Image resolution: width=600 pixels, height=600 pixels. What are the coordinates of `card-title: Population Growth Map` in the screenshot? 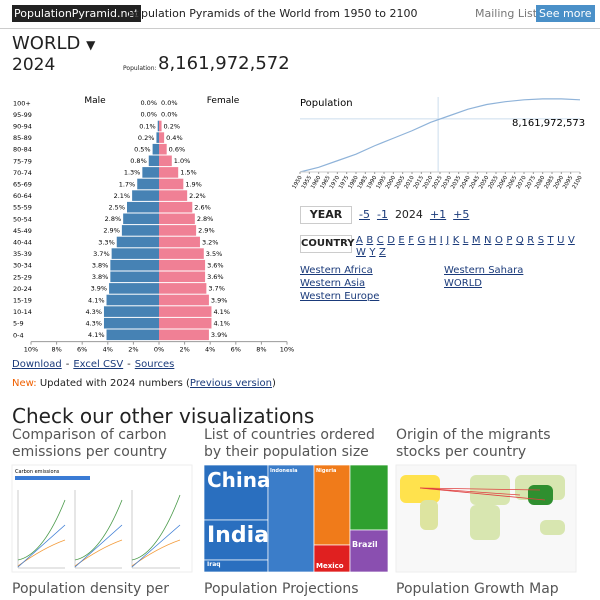 It's located at (477, 589).